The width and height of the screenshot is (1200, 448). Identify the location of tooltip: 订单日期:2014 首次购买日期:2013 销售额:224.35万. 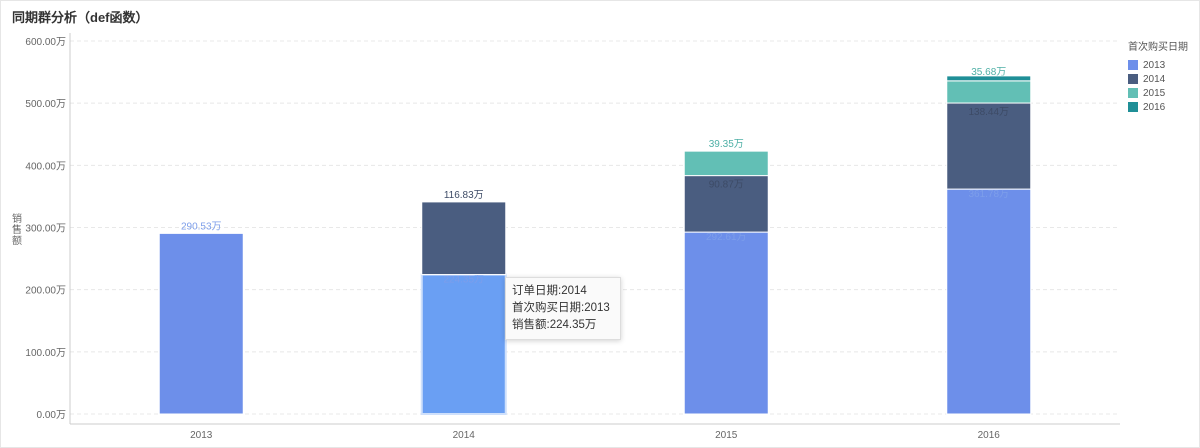
(563, 308).